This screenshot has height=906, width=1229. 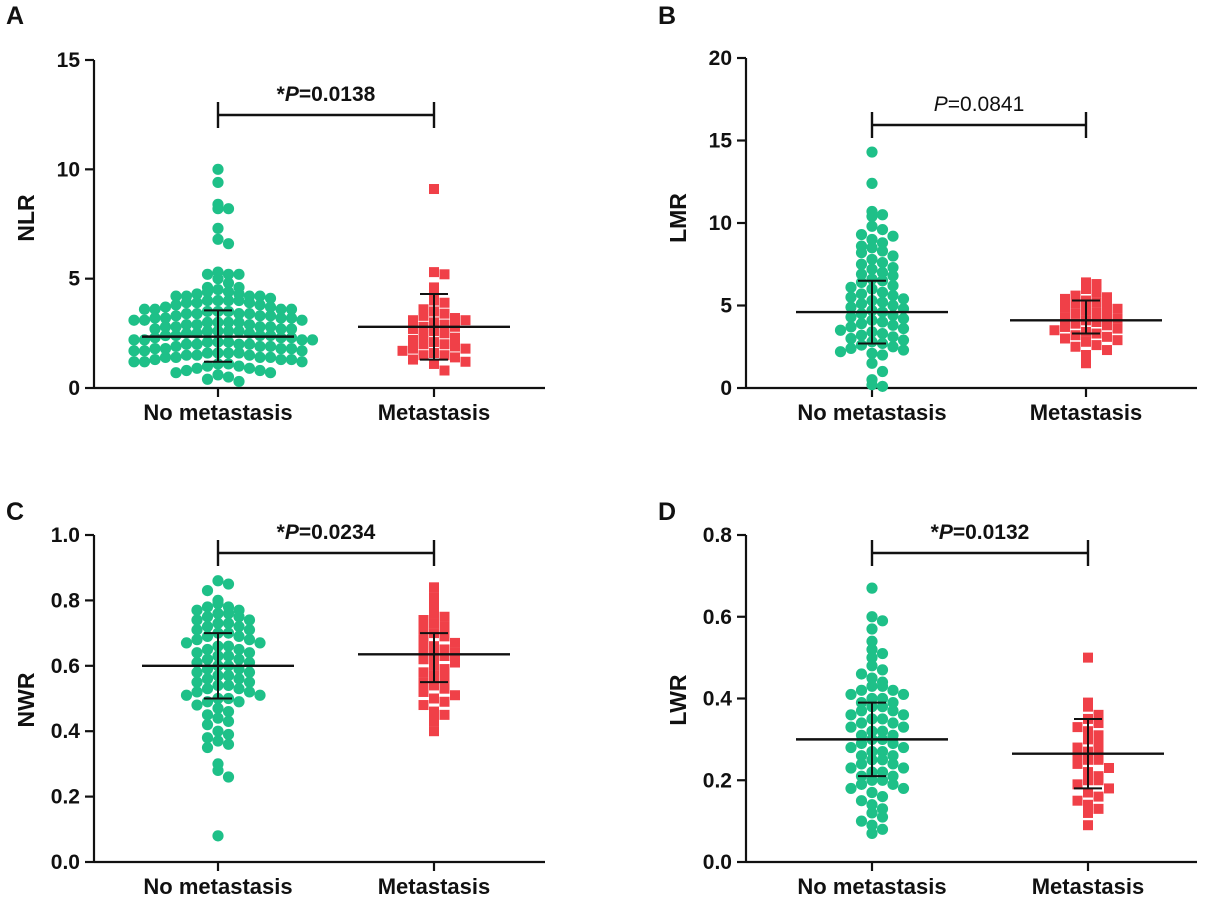 What do you see at coordinates (718, 699) in the screenshot?
I see `y-tick-label: 0.4` at bounding box center [718, 699].